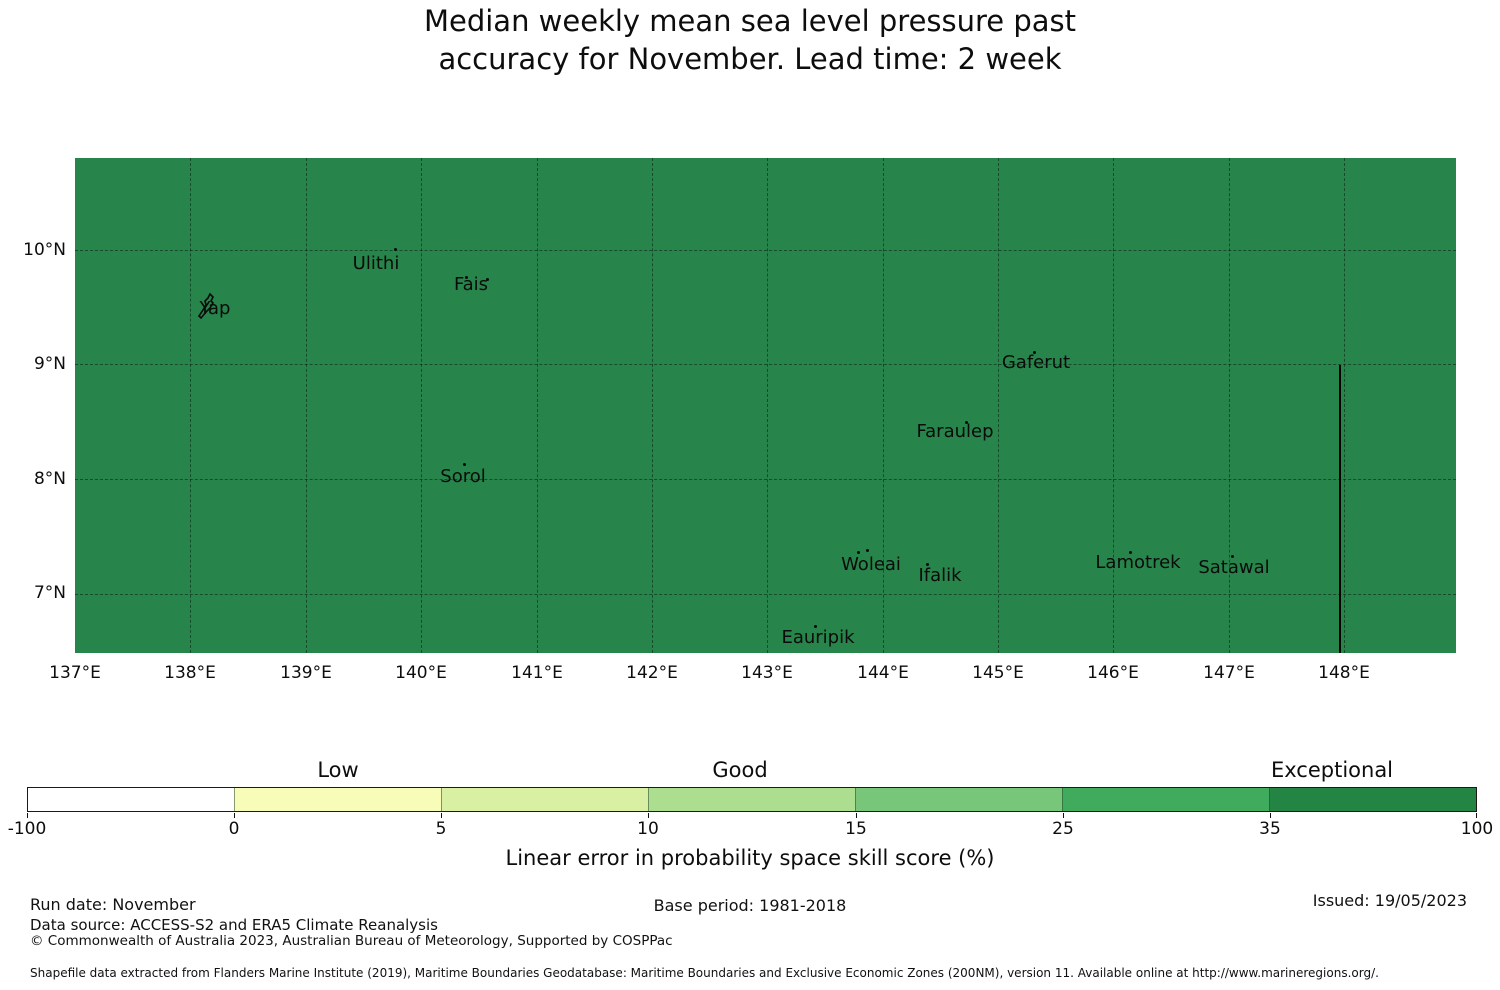 The image size is (1500, 990). I want to click on place-label-satawal: Satawal, so click(1234, 567).